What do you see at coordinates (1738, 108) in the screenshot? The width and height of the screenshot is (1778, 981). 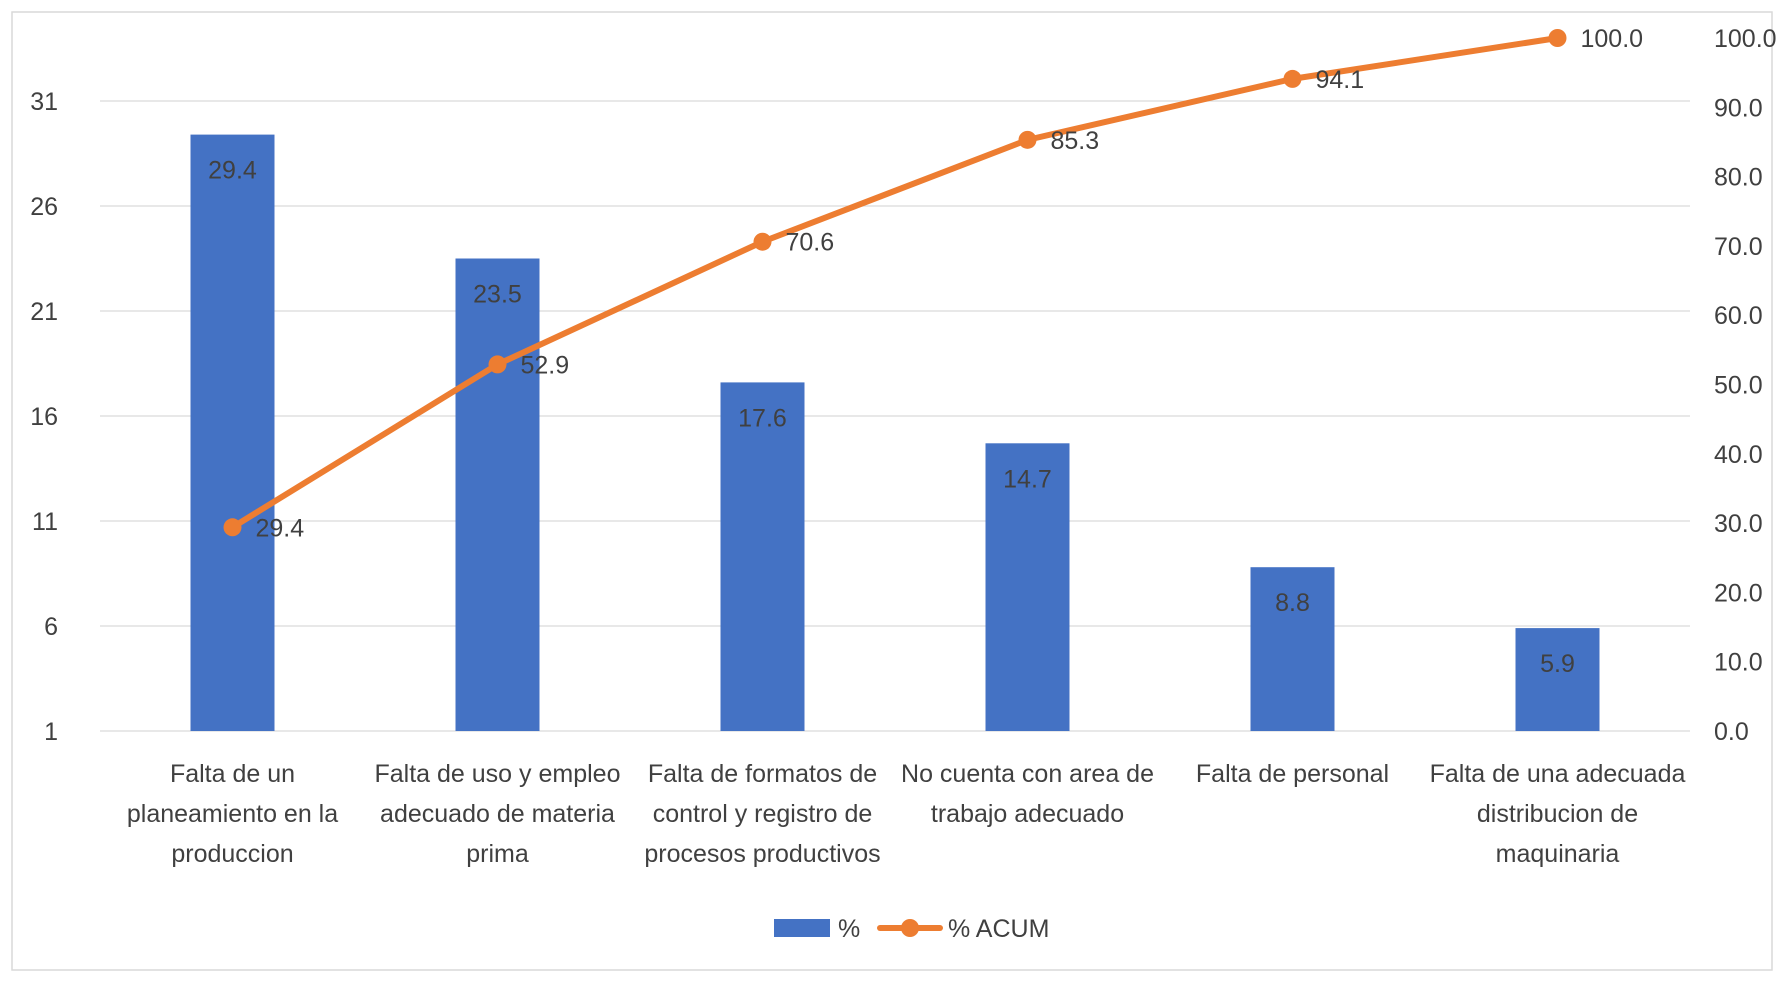 I see `right-axis-tick-label: 90.0` at bounding box center [1738, 108].